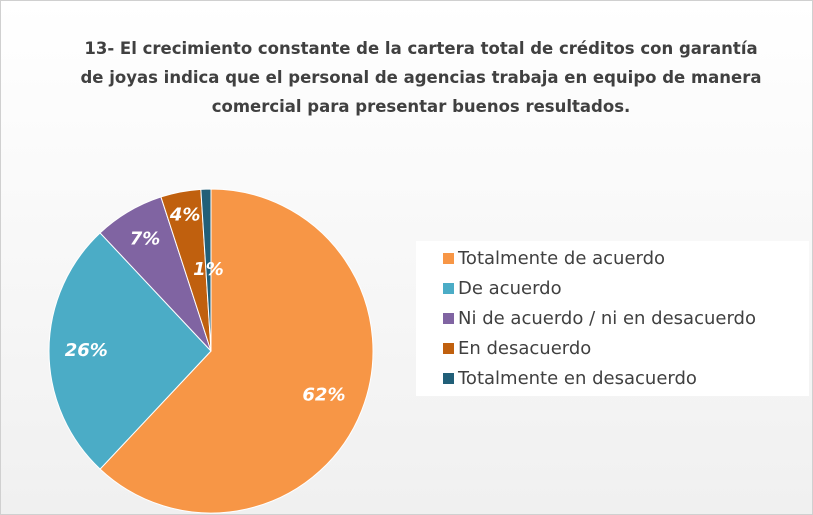  I want to click on data-label: 1%, so click(208, 269).